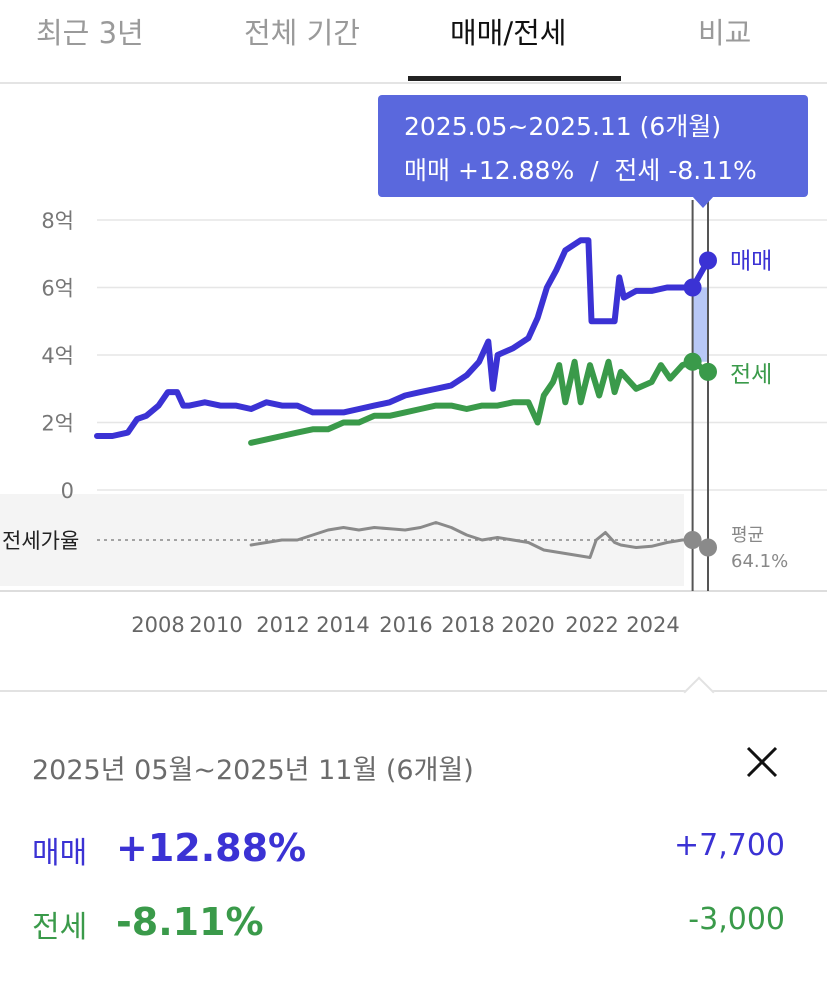 The height and width of the screenshot is (981, 827). I want to click on x-tick-label: 2018, so click(467, 625).